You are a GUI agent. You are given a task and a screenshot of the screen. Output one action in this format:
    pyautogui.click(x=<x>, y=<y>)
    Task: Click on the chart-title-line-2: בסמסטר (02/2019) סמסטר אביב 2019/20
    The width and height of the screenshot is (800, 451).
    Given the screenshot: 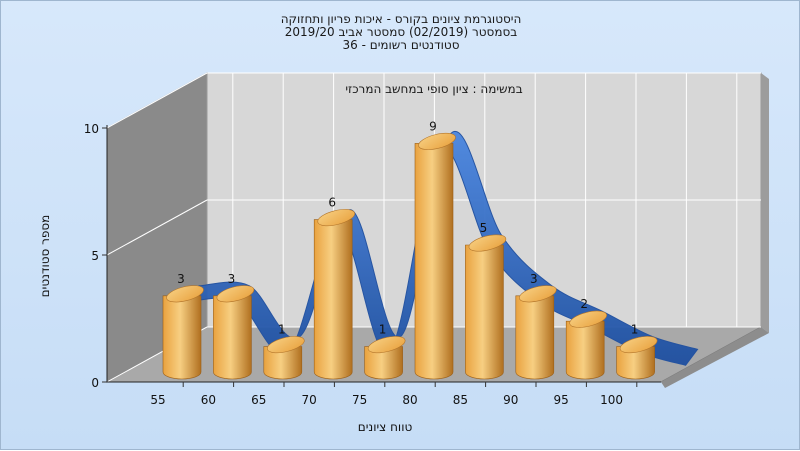 What is the action you would take?
    pyautogui.click(x=401, y=32)
    